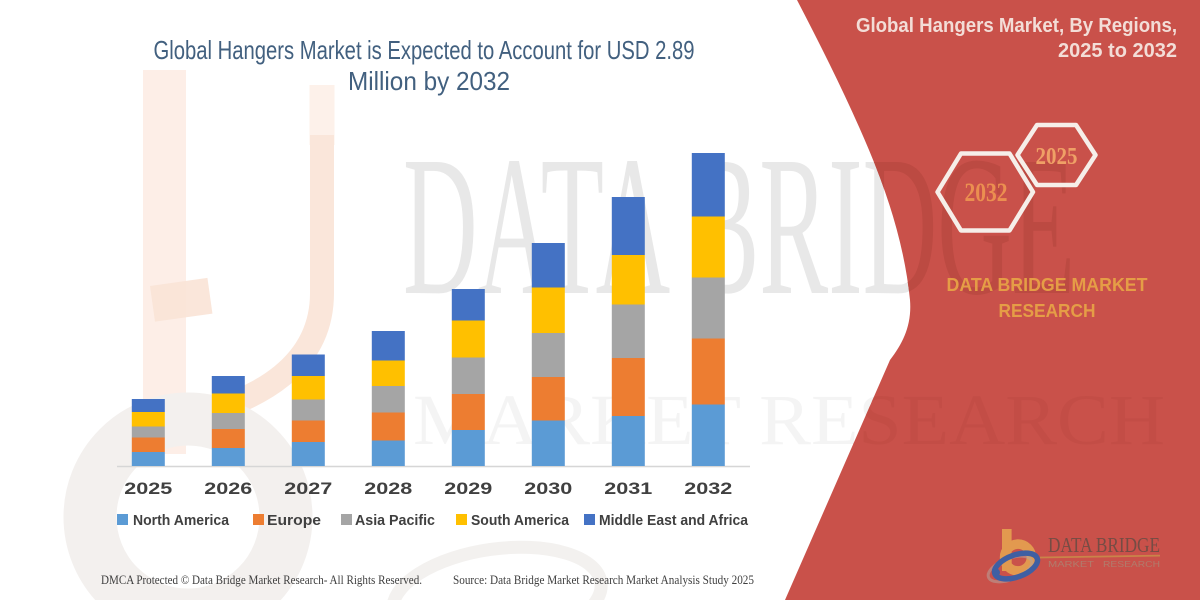 The image size is (1200, 600). What do you see at coordinates (388, 488) in the screenshot?
I see `svg-text: 2028` at bounding box center [388, 488].